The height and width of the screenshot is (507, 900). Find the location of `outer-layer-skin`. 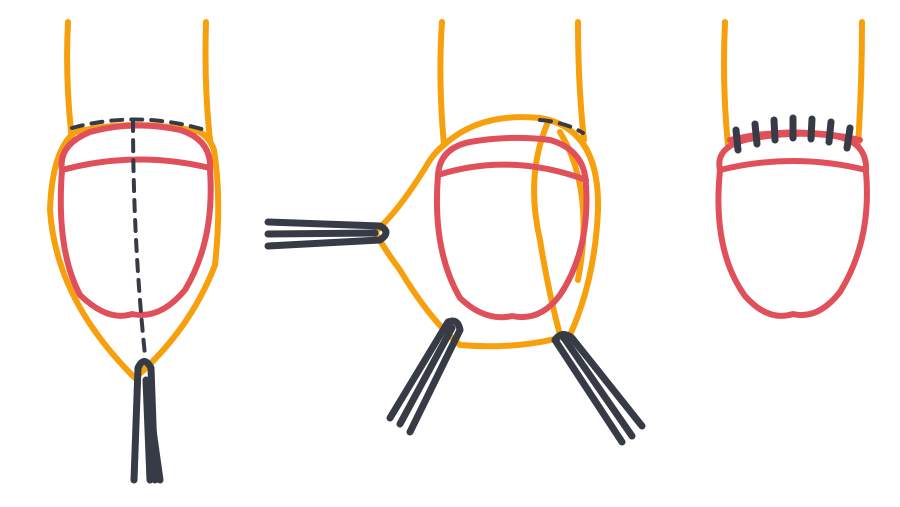

outer-layer-skin is located at coordinates (134, 255).